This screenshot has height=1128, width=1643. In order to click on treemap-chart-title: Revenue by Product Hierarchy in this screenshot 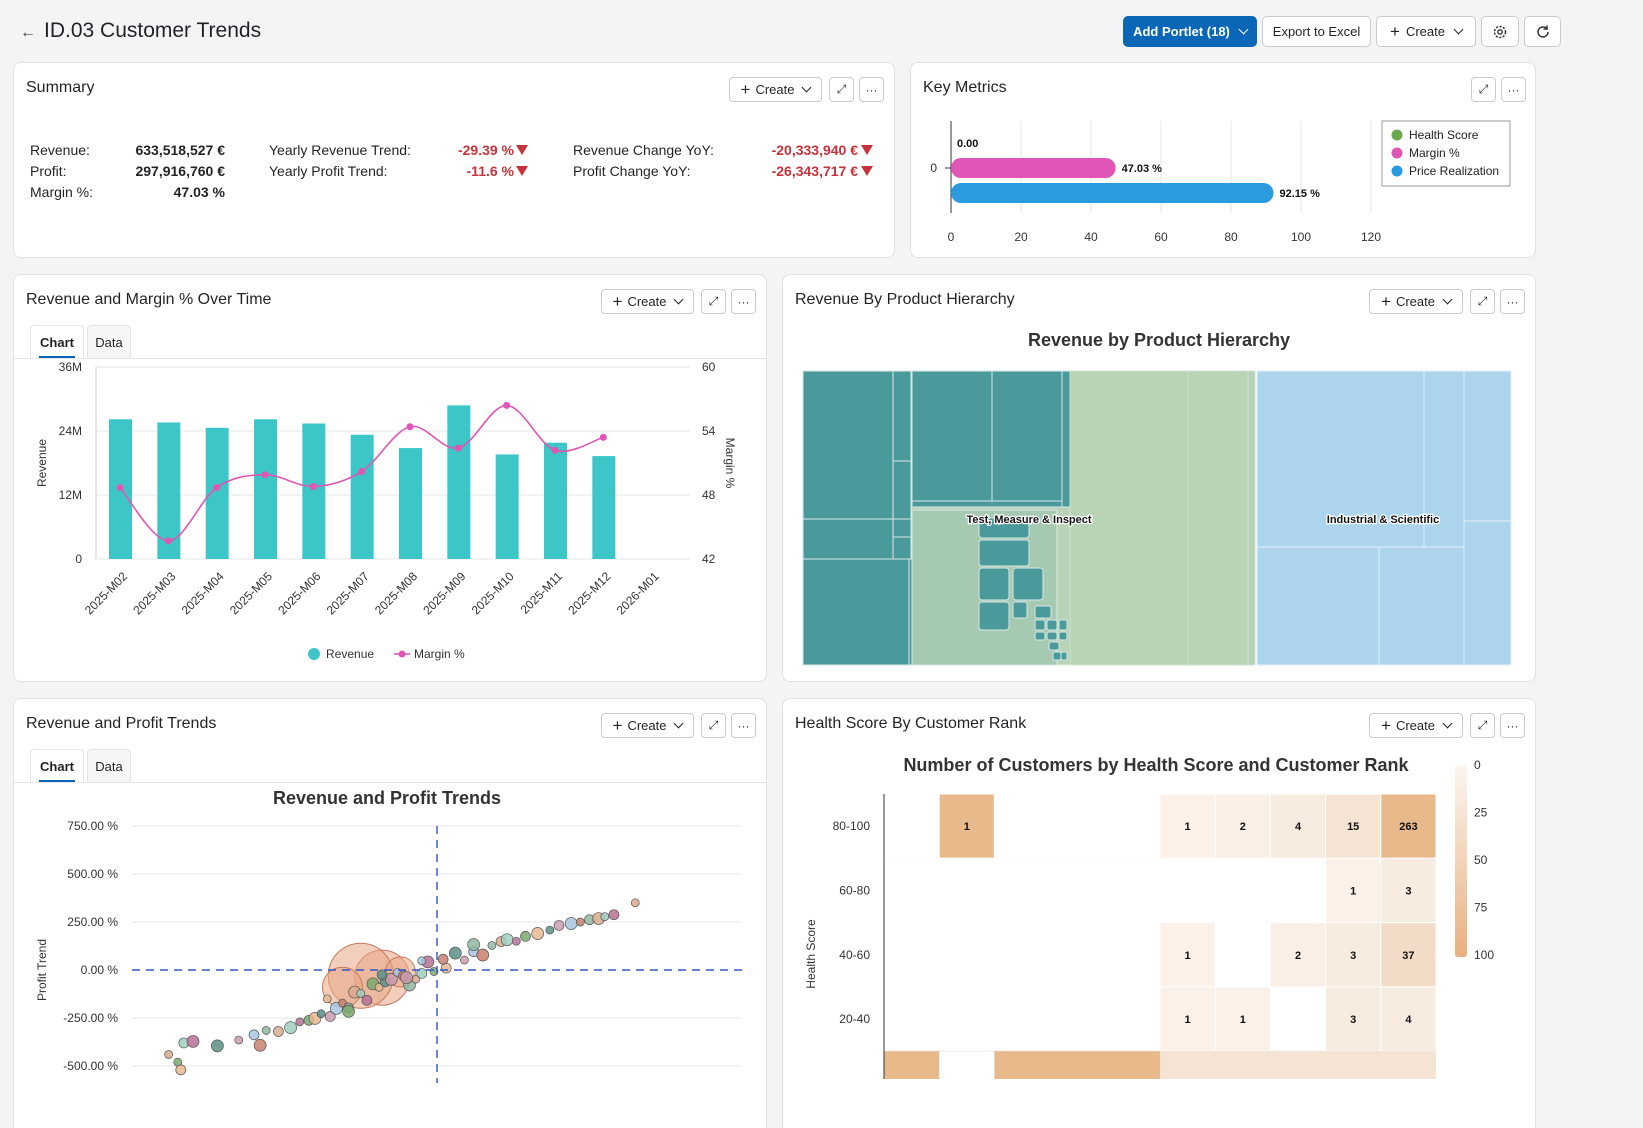, I will do `click(1159, 340)`.